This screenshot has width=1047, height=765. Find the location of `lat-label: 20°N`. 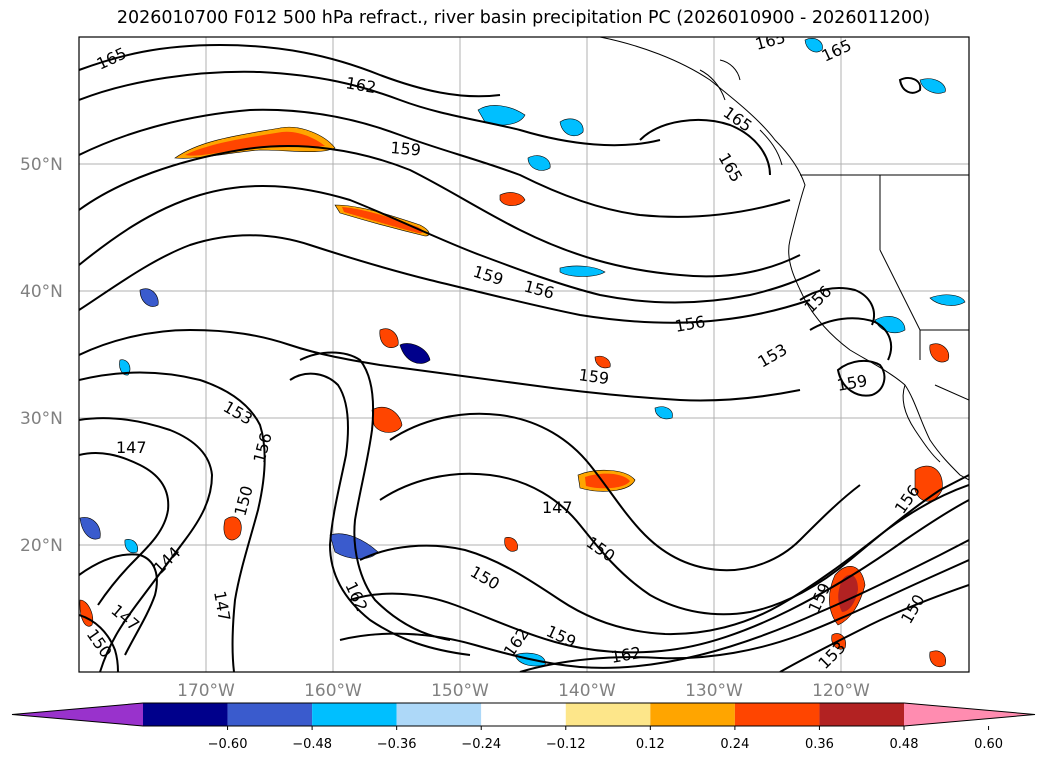

lat-label: 20°N is located at coordinates (41, 546).